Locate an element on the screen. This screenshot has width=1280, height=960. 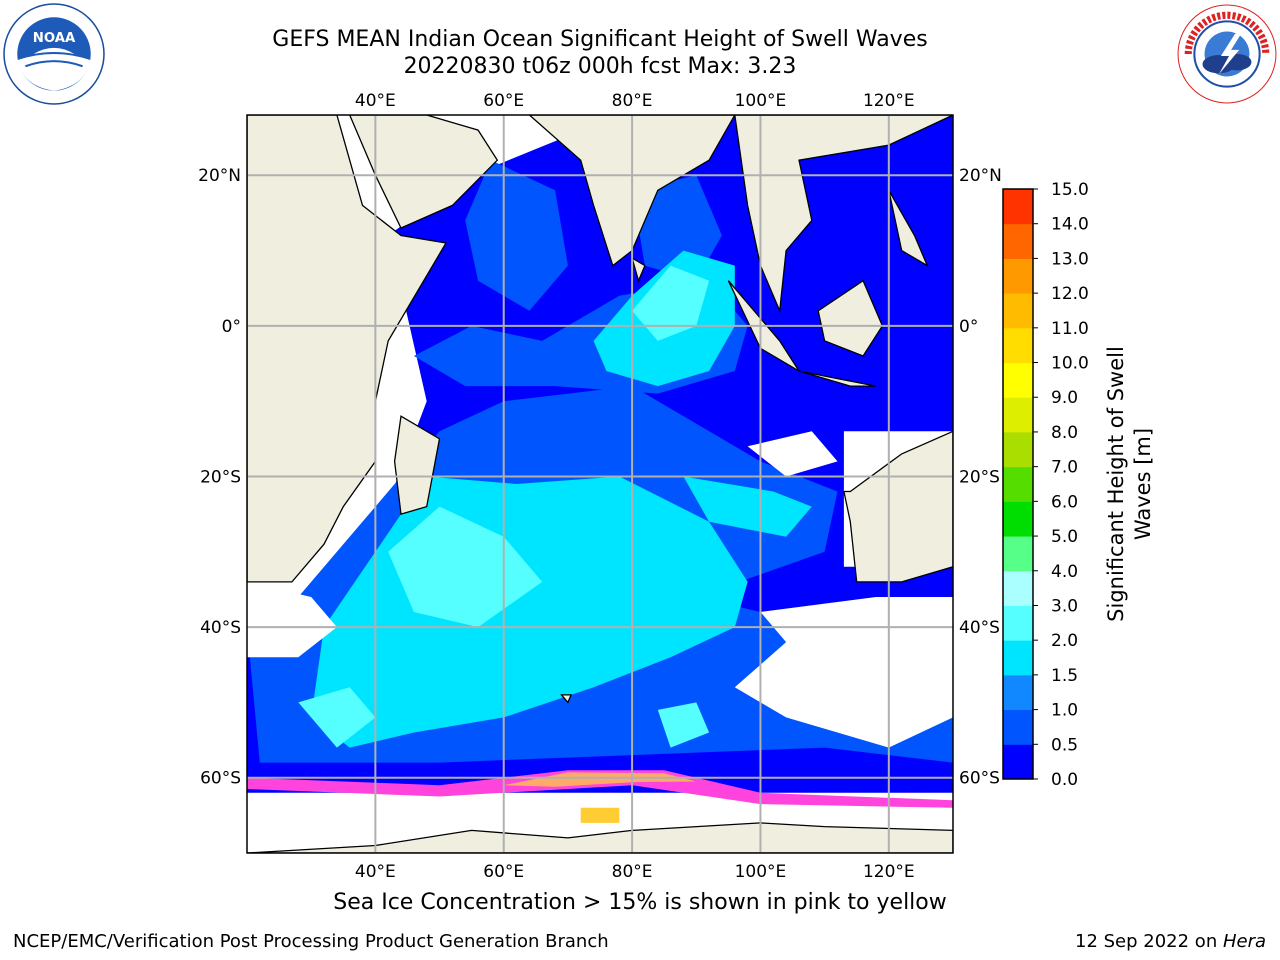
swell-band-1.5-2.0-south is located at coordinates (683, 725).